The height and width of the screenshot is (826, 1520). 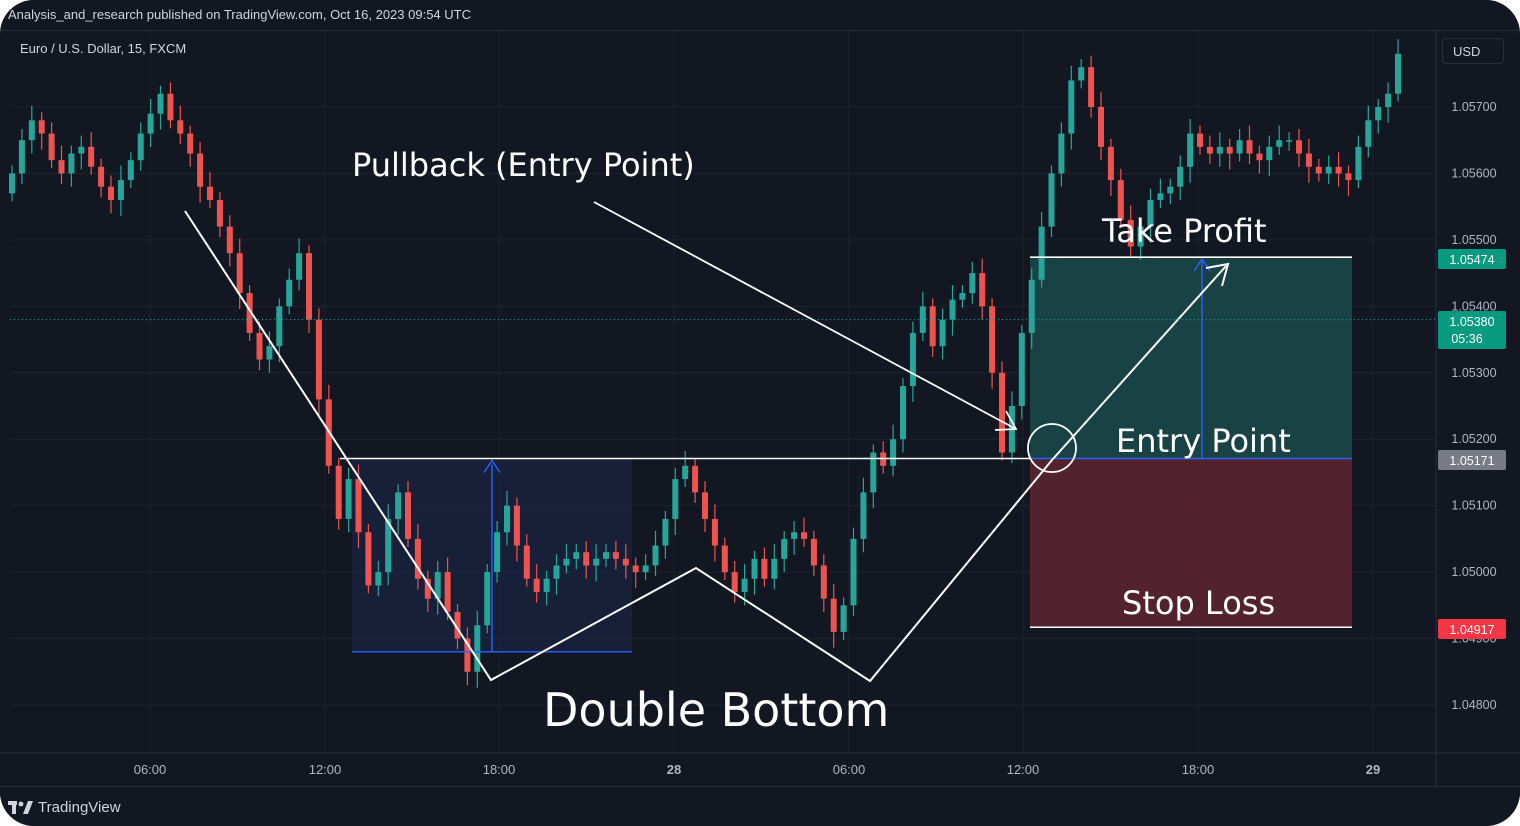 I want to click on tradingview-logo-icon, so click(x=20, y=807).